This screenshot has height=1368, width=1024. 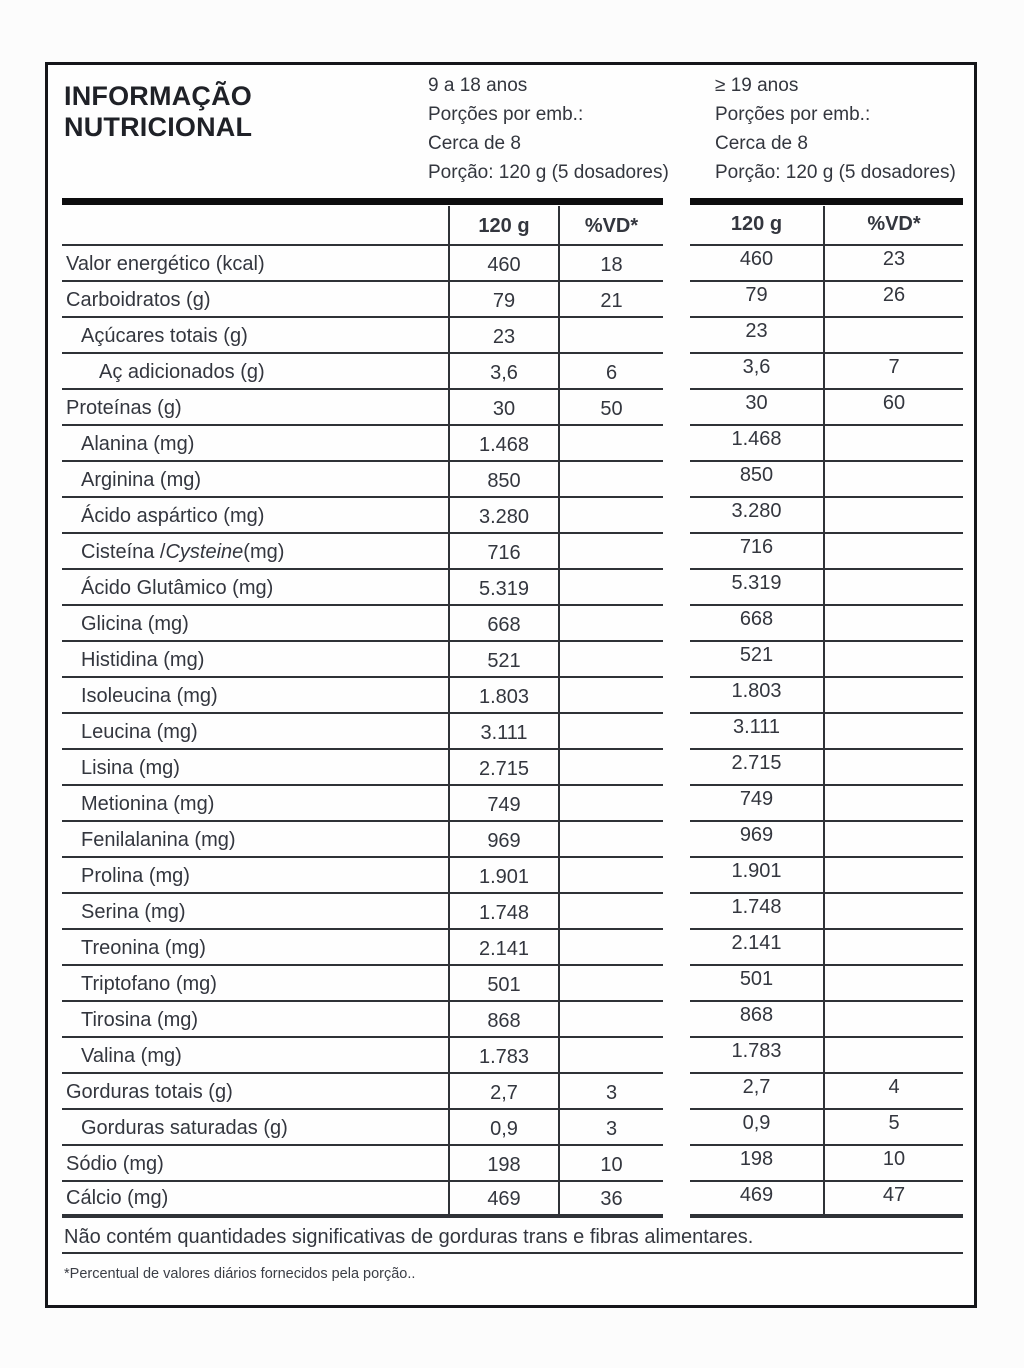 What do you see at coordinates (610, 226) in the screenshot?
I see `column-header-dv-9-18: %VD*` at bounding box center [610, 226].